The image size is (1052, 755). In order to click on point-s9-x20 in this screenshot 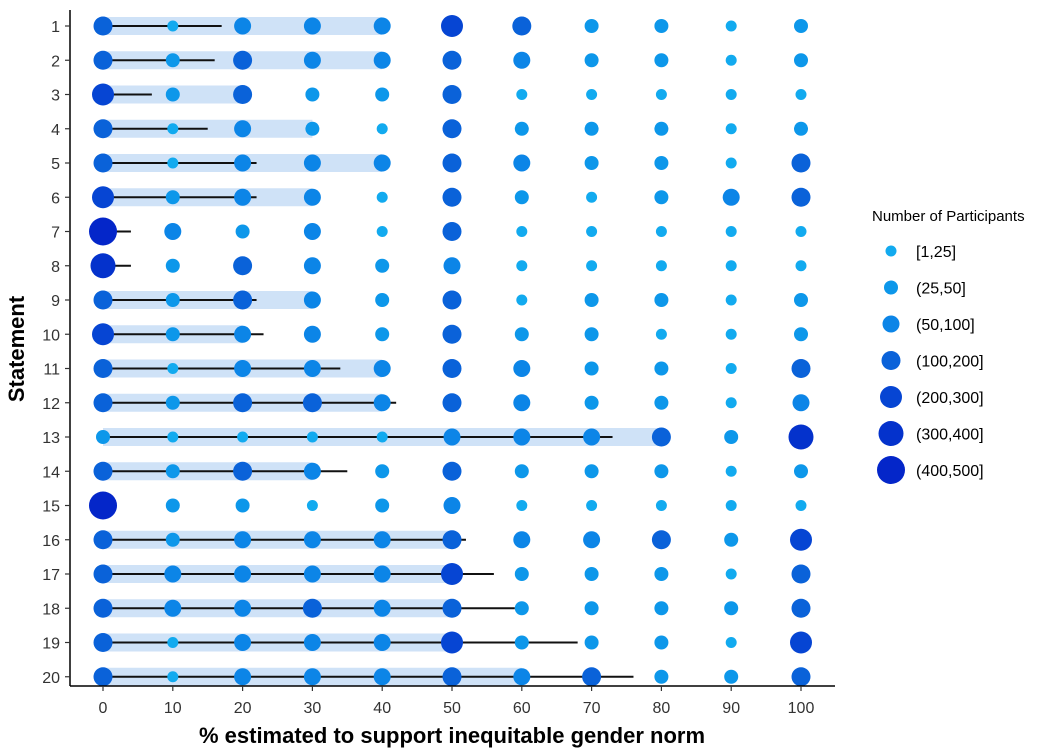, I will do `click(243, 300)`.